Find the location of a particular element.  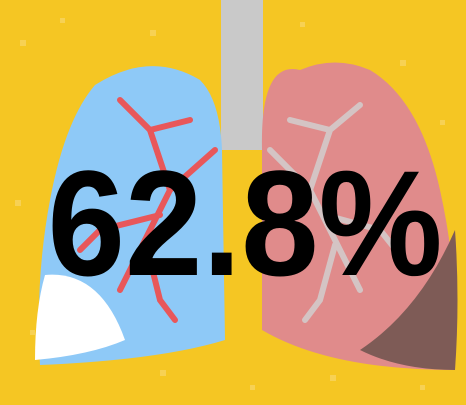

left-lung-patch is located at coordinates (80, 317).